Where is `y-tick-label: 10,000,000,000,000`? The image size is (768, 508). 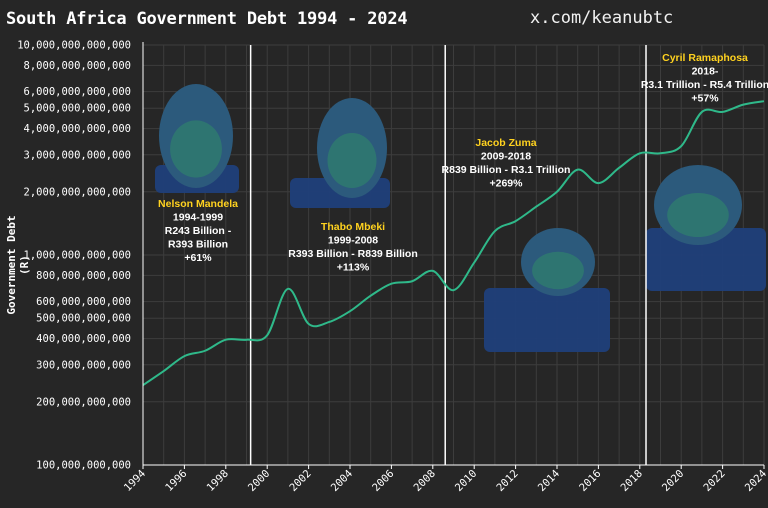
y-tick-label: 10,000,000,000,000 is located at coordinates (74, 46).